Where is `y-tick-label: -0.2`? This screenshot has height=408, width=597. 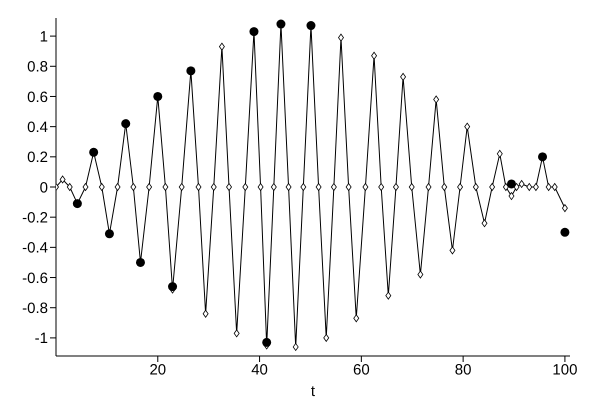
y-tick-label: -0.2 is located at coordinates (35, 218).